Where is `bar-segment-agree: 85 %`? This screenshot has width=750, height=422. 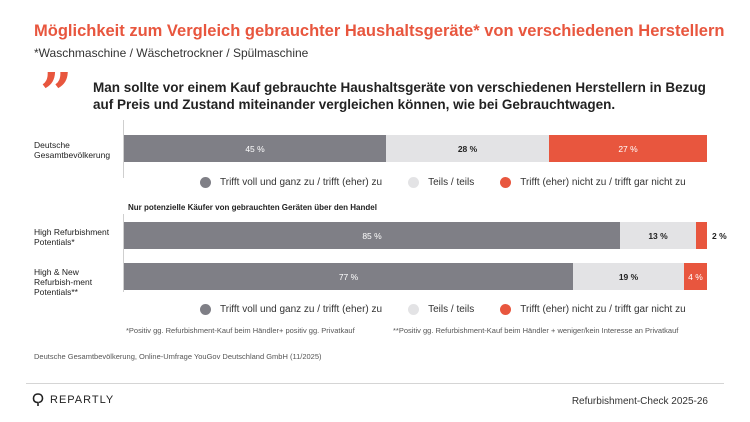 bar-segment-agree: 85 % is located at coordinates (372, 235).